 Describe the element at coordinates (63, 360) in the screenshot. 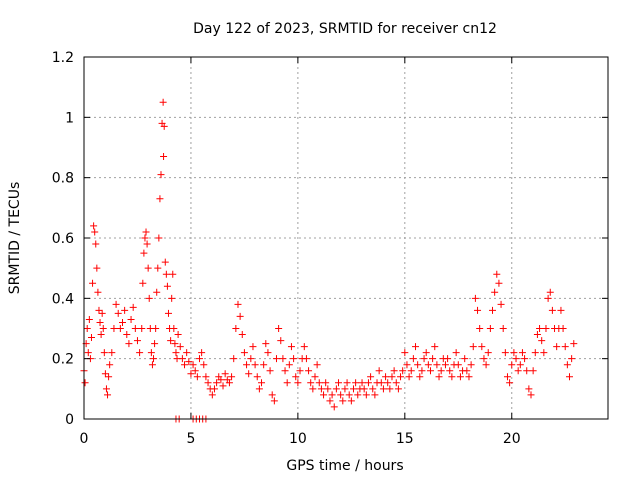

I see `y-tick-label: 0.2` at that location.